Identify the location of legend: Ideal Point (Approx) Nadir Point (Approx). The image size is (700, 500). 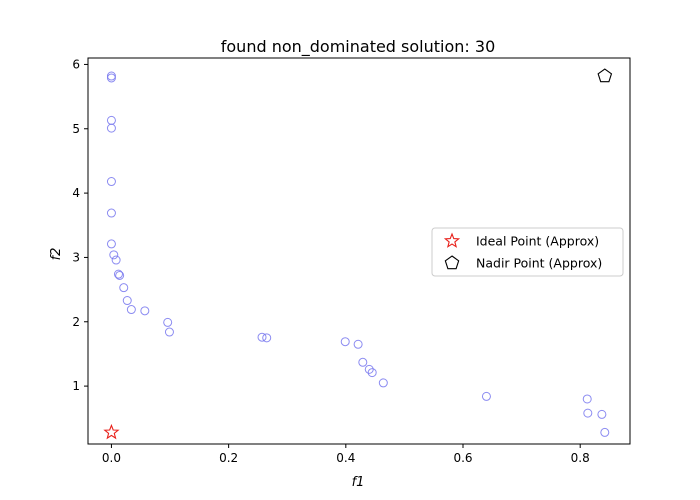
(527, 252).